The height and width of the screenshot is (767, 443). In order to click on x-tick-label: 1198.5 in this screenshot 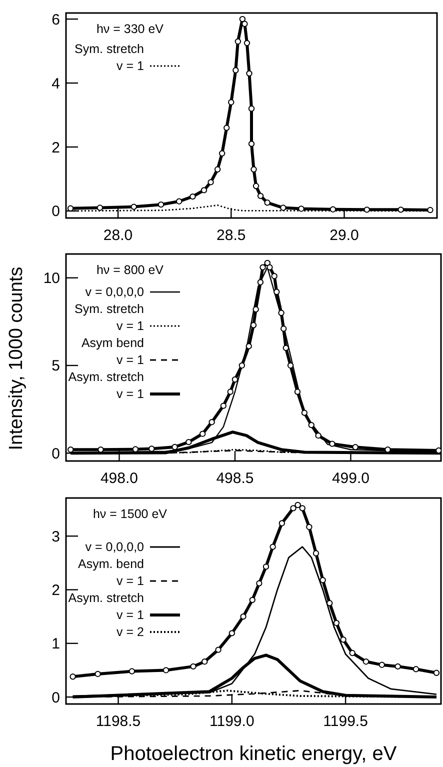, I will do `click(118, 721)`.